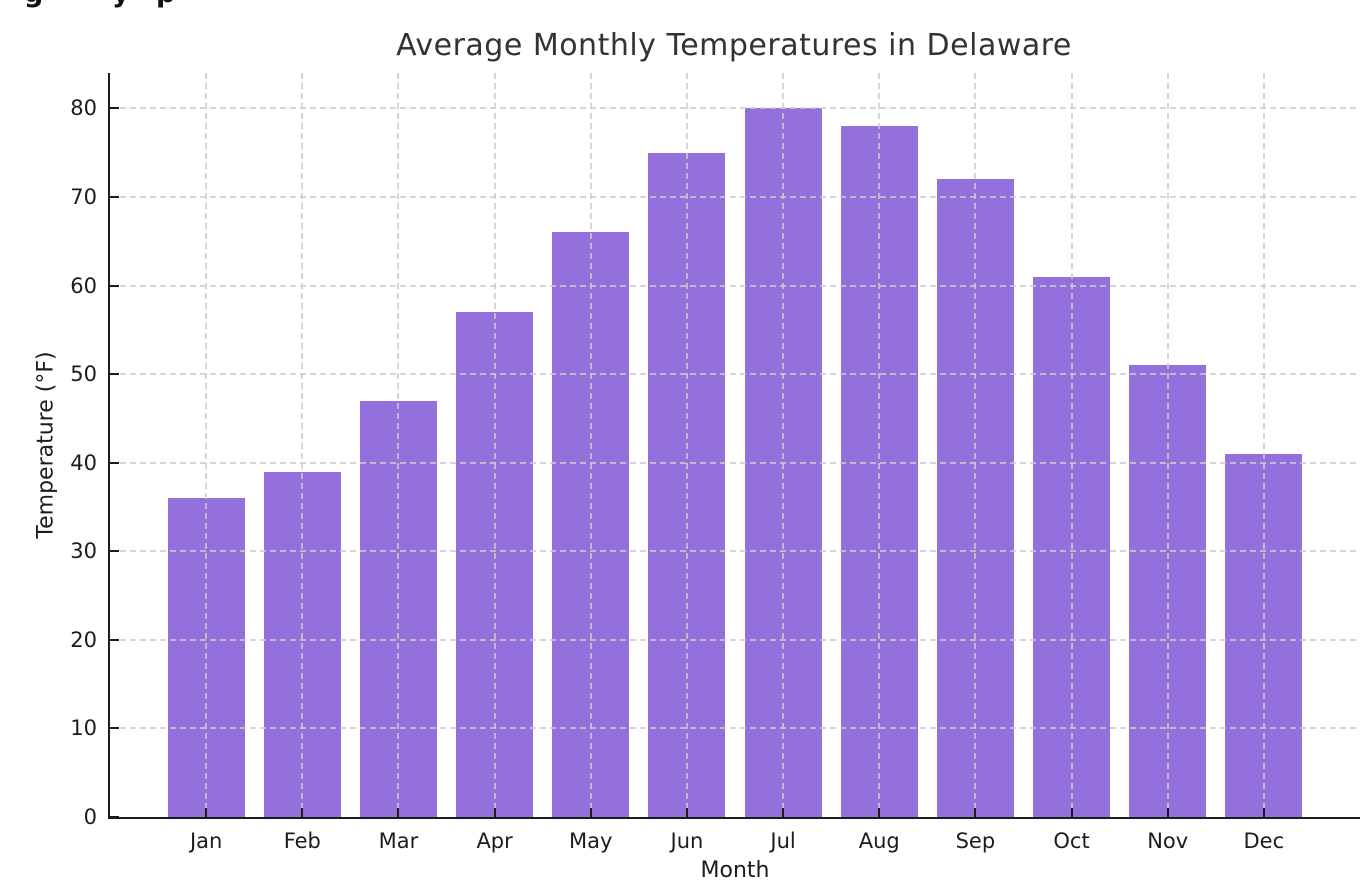 This screenshot has width=1371, height=891. What do you see at coordinates (687, 841) in the screenshot?
I see `x-tick-label: Jun` at bounding box center [687, 841].